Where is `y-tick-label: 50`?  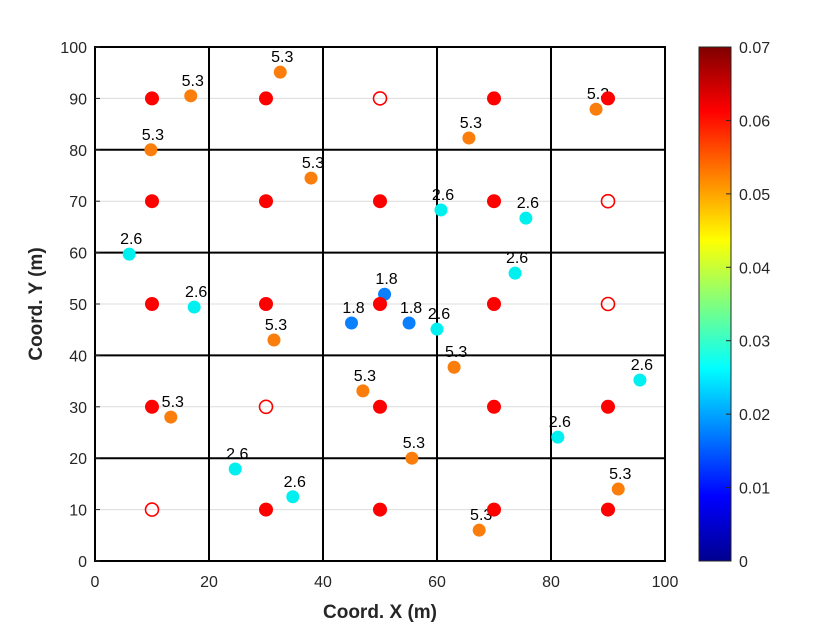
y-tick-label: 50 is located at coordinates (78, 305).